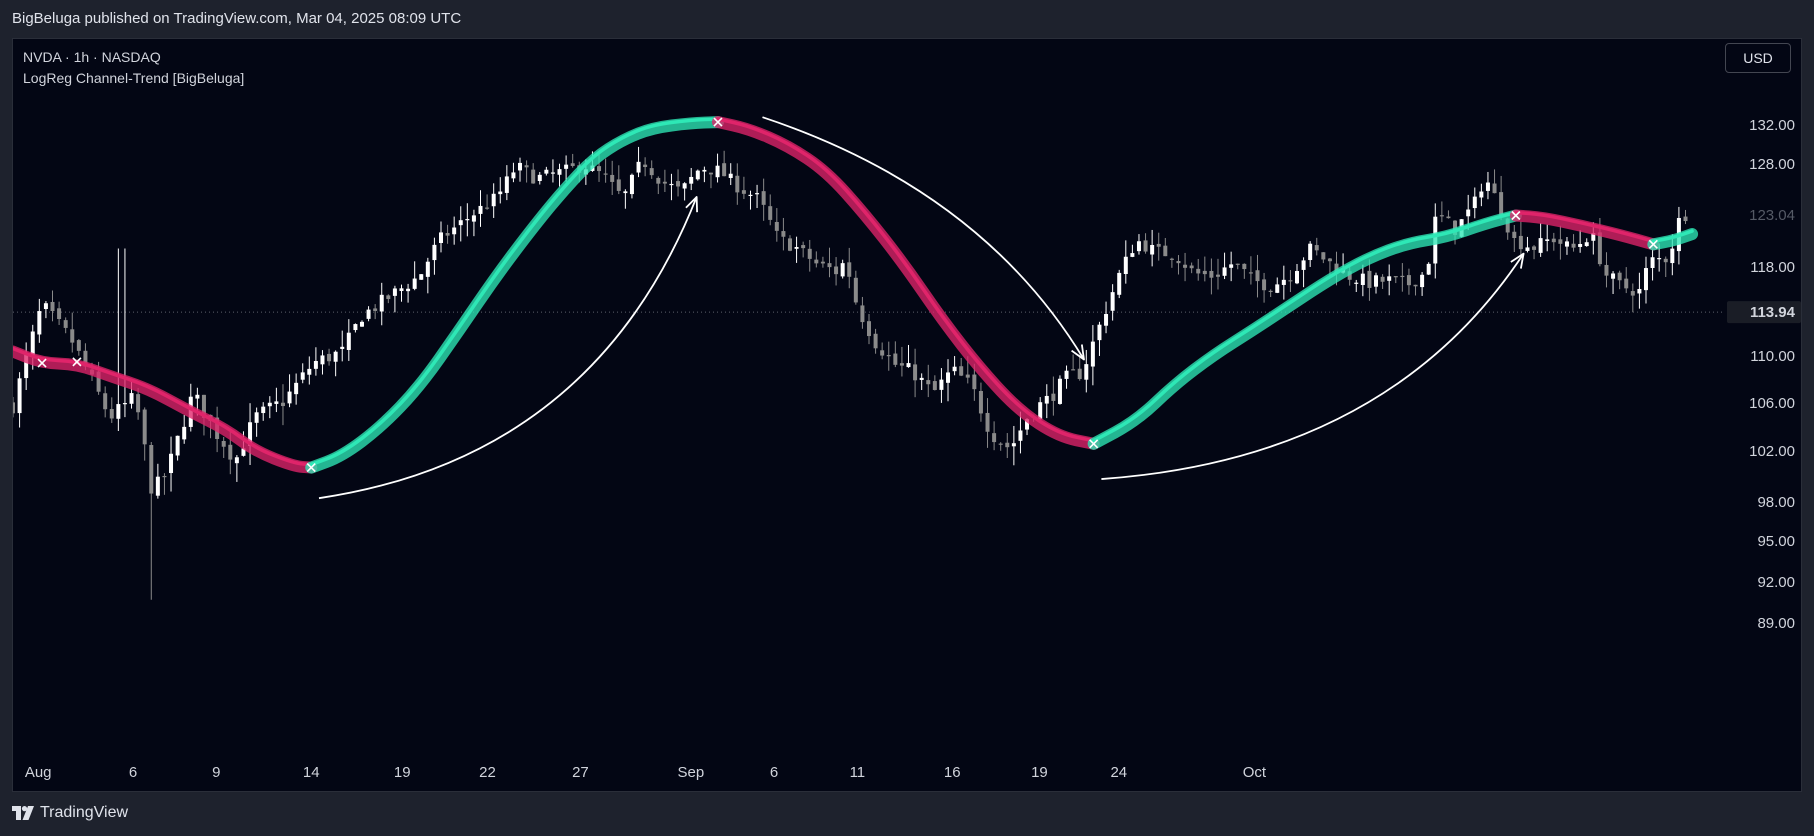 The image size is (1814, 836). I want to click on price-tick-label: 132.00, so click(1772, 125).